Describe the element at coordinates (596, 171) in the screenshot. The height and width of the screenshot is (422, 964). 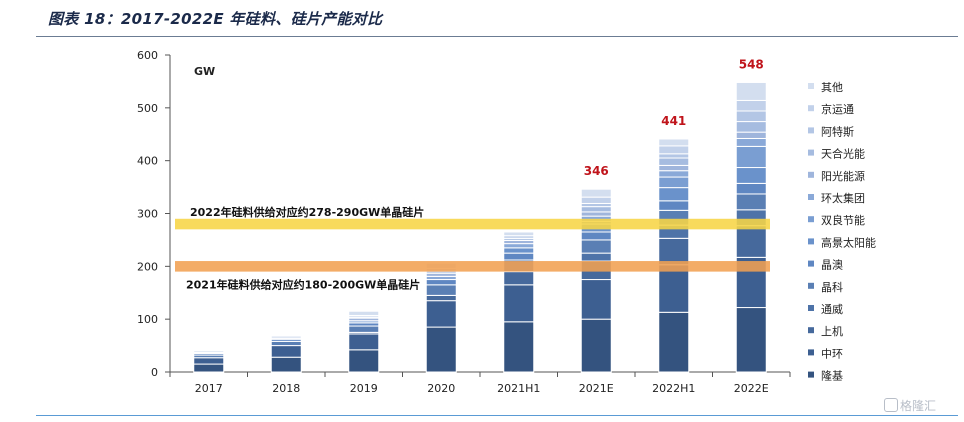
I see `total-data-label: 346` at that location.